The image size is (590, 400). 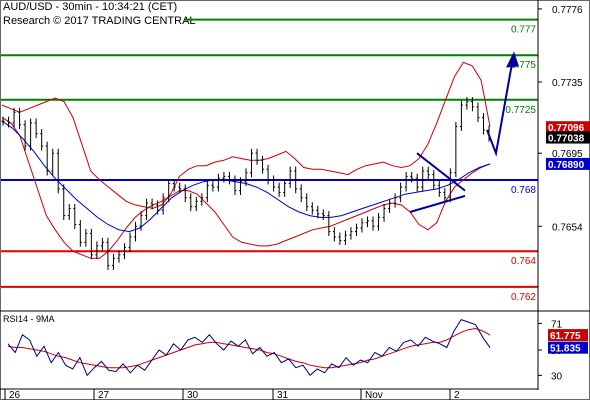 I want to click on price-badge-label: 0.77096, so click(x=566, y=128).